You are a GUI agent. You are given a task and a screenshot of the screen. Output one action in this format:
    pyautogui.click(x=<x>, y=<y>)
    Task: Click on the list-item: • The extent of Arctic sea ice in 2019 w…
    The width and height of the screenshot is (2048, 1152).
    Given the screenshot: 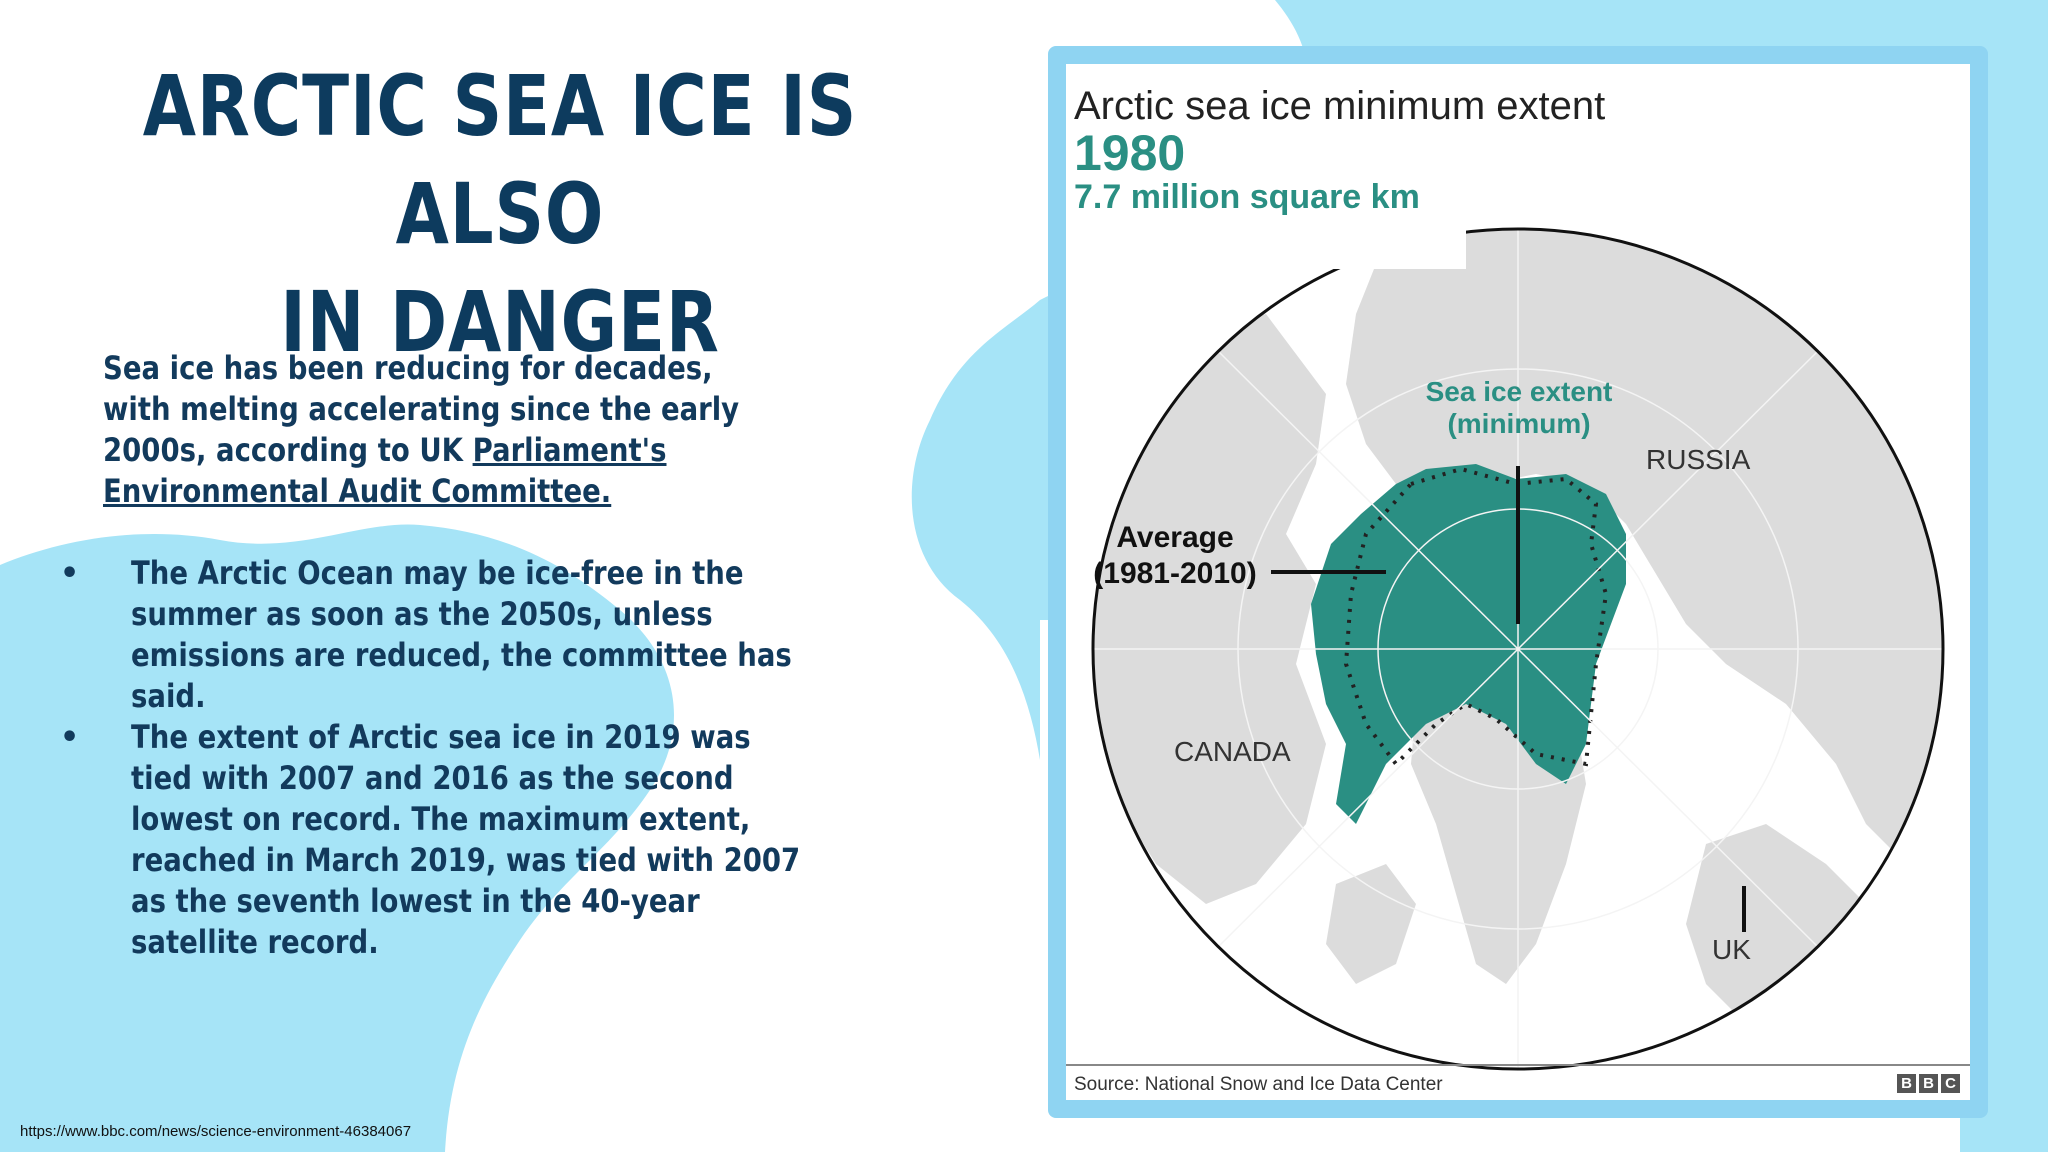 What is the action you would take?
    pyautogui.click(x=500, y=840)
    